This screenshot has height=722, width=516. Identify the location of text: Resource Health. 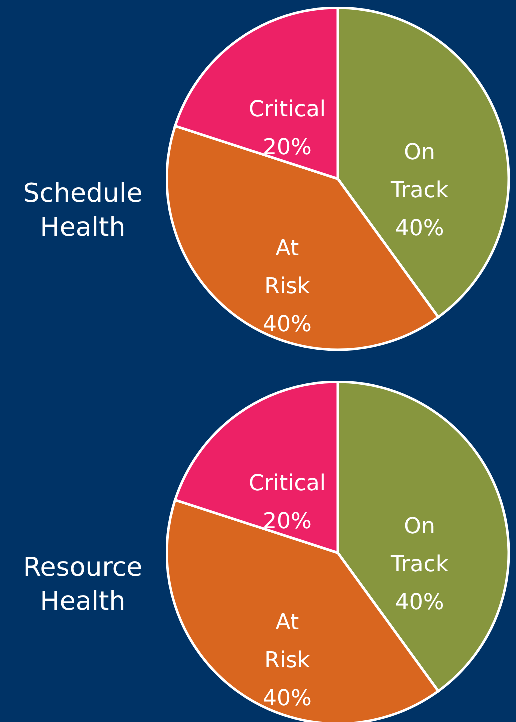
(83, 585).